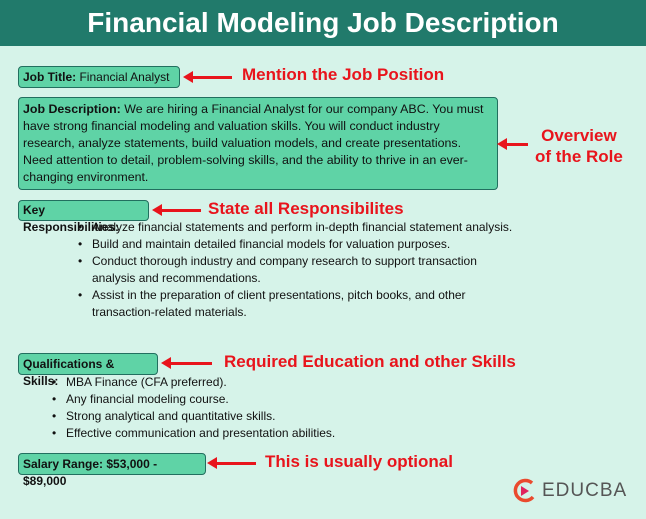  Describe the element at coordinates (585, 490) in the screenshot. I see `logo-text: EDUCBA` at that location.